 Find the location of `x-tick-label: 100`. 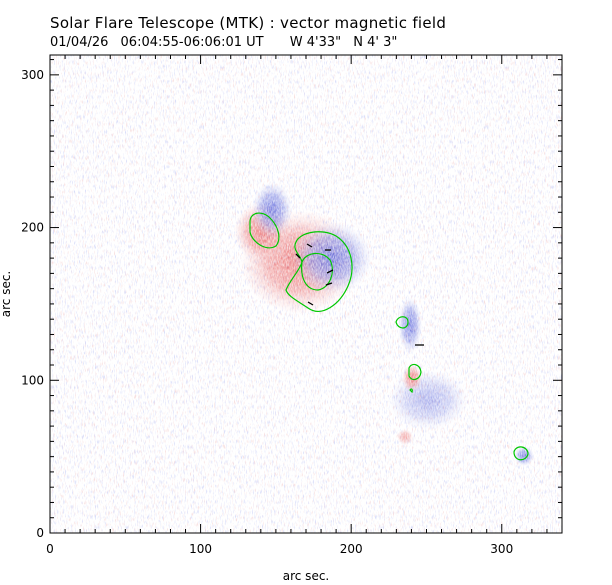

x-tick-label: 100 is located at coordinates (200, 549).